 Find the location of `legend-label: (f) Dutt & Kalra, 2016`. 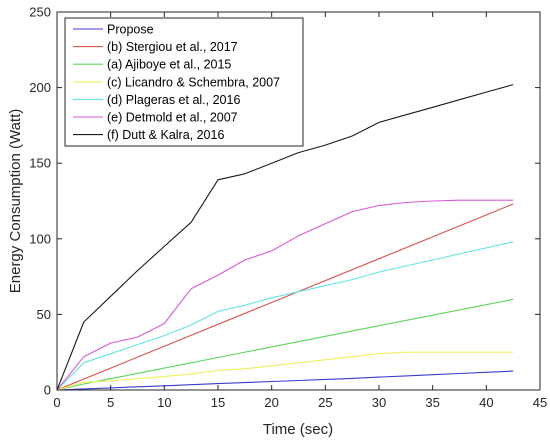

legend-label: (f) Dutt & Kalra, 2016 is located at coordinates (165, 135).